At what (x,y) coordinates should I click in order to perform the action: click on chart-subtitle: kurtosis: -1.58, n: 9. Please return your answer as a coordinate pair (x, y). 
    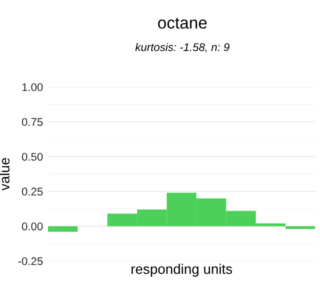
    Looking at the image, I should click on (182, 47).